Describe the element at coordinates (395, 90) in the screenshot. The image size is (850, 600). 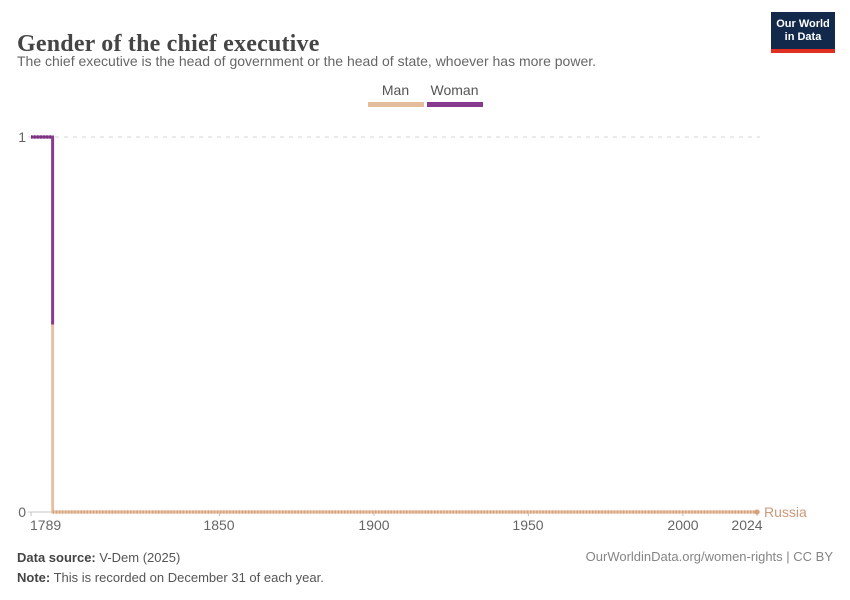
I see `legend-label: Man` at that location.